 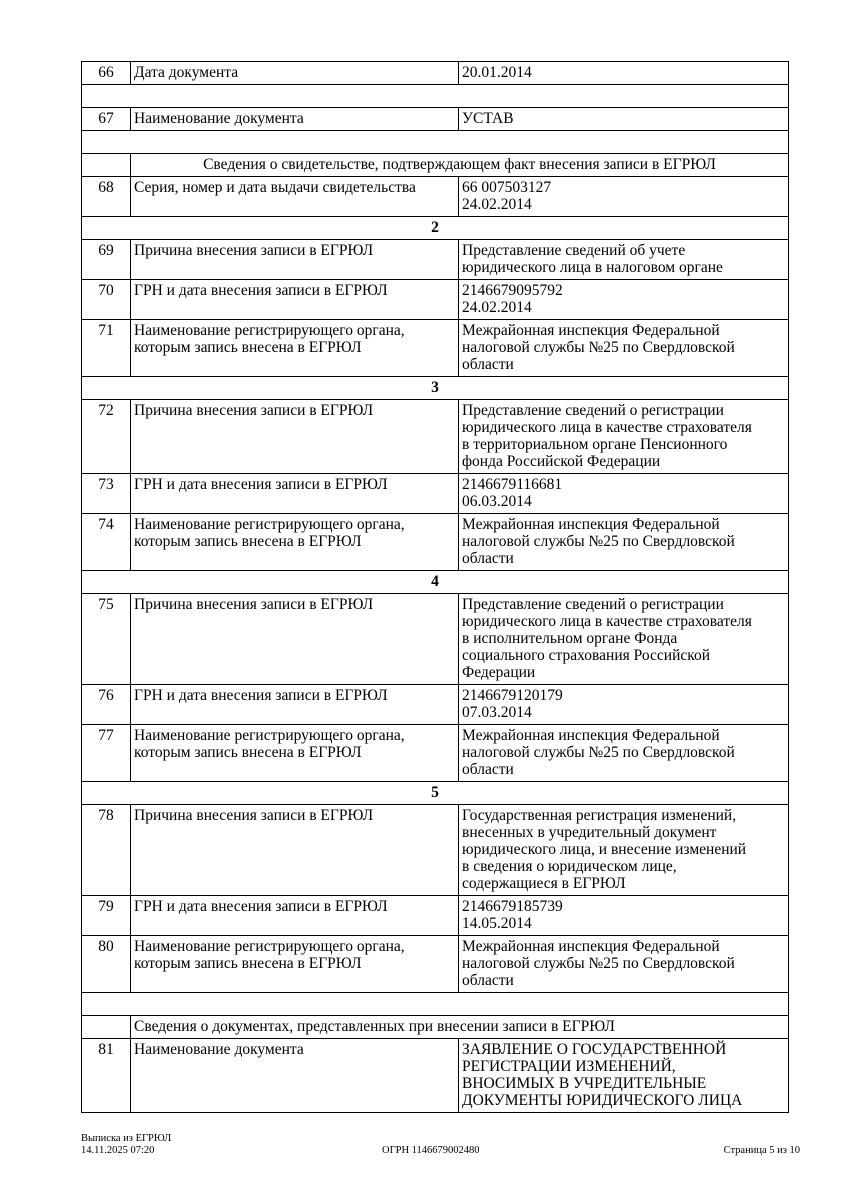 What do you see at coordinates (623, 196) in the screenshot?
I see `field-value: 66 007503127 24.02.2014` at bounding box center [623, 196].